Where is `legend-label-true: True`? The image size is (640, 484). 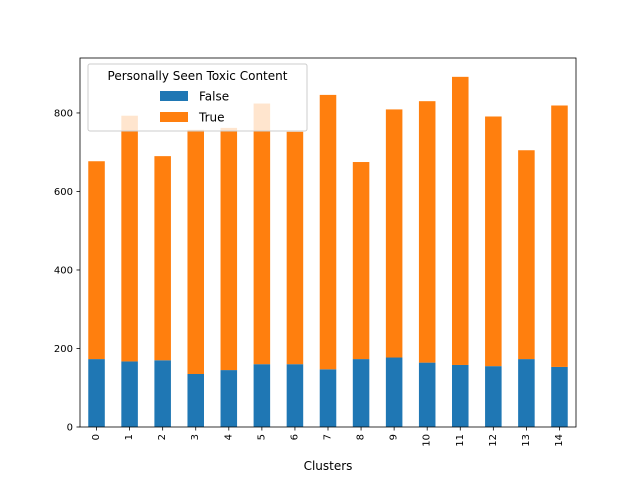 legend-label-true: True is located at coordinates (211, 118).